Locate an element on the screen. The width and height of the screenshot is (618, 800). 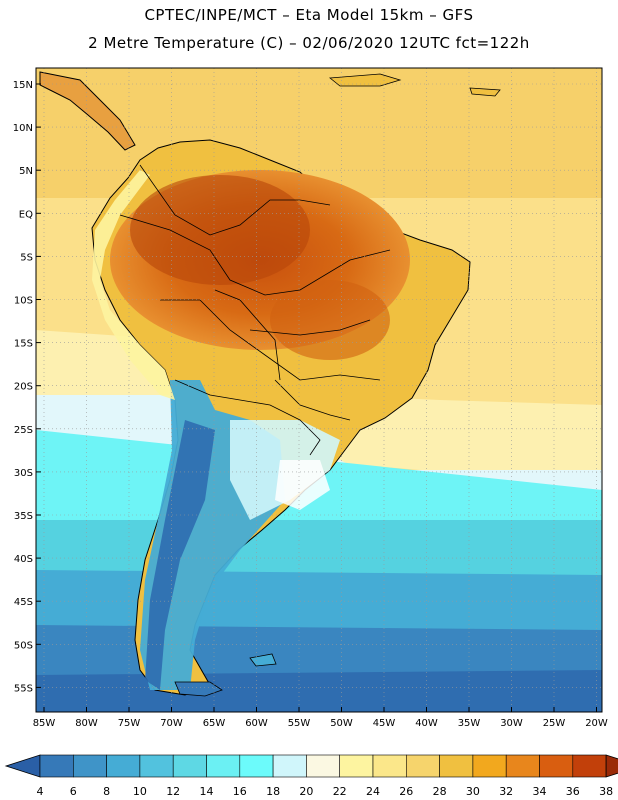
lat-label: 5N is located at coordinates (26, 171).